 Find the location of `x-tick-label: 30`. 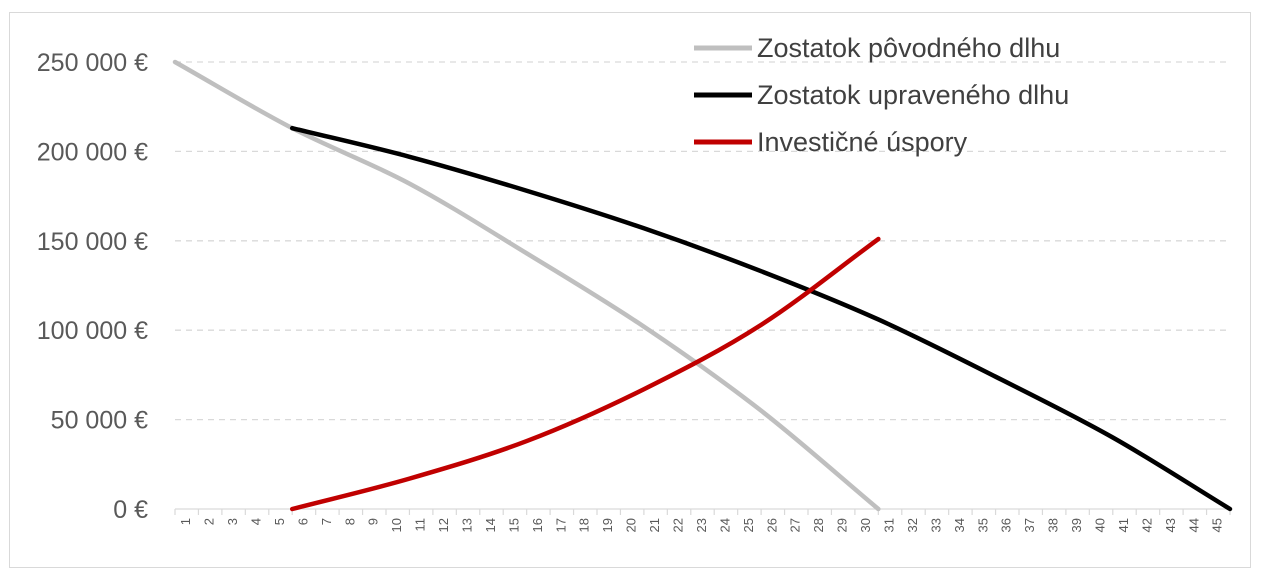

x-tick-label: 30 is located at coordinates (865, 525).